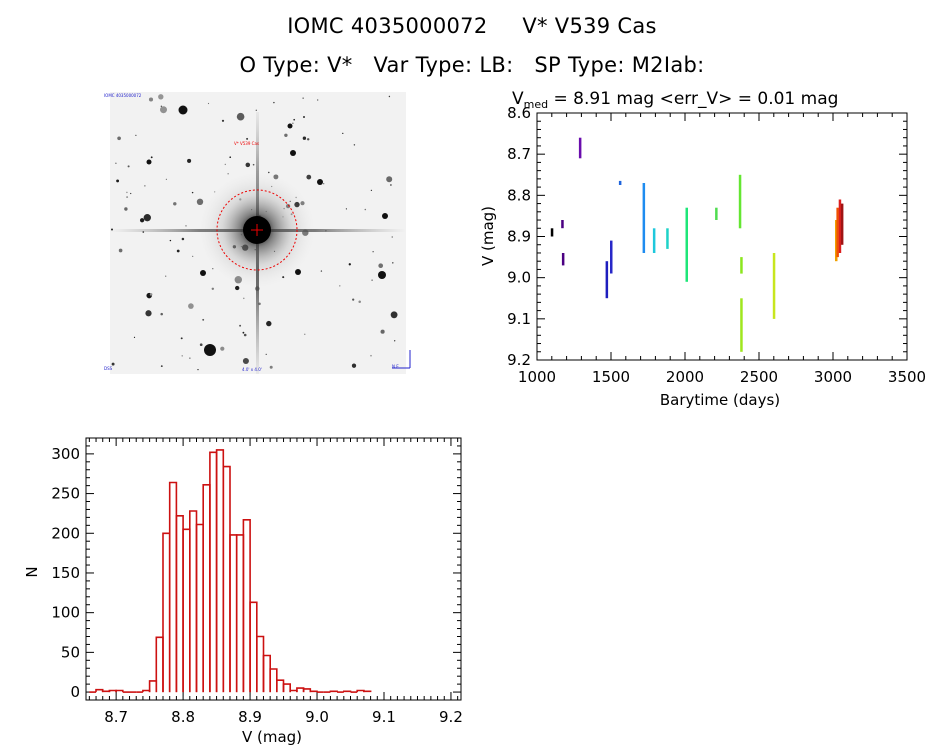  Describe the element at coordinates (519, 195) in the screenshot. I see `y-tick-label: 8.8` at that location.